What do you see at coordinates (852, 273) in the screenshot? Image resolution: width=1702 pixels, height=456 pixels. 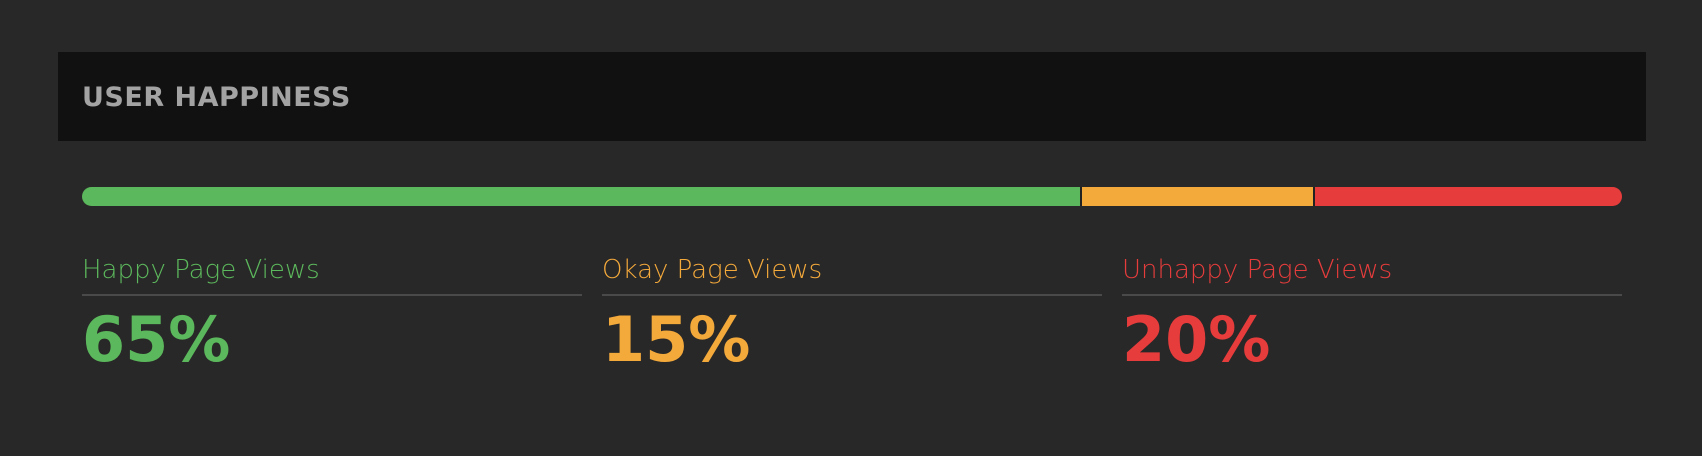 I see `okay-label: Okay Page Views` at bounding box center [852, 273].